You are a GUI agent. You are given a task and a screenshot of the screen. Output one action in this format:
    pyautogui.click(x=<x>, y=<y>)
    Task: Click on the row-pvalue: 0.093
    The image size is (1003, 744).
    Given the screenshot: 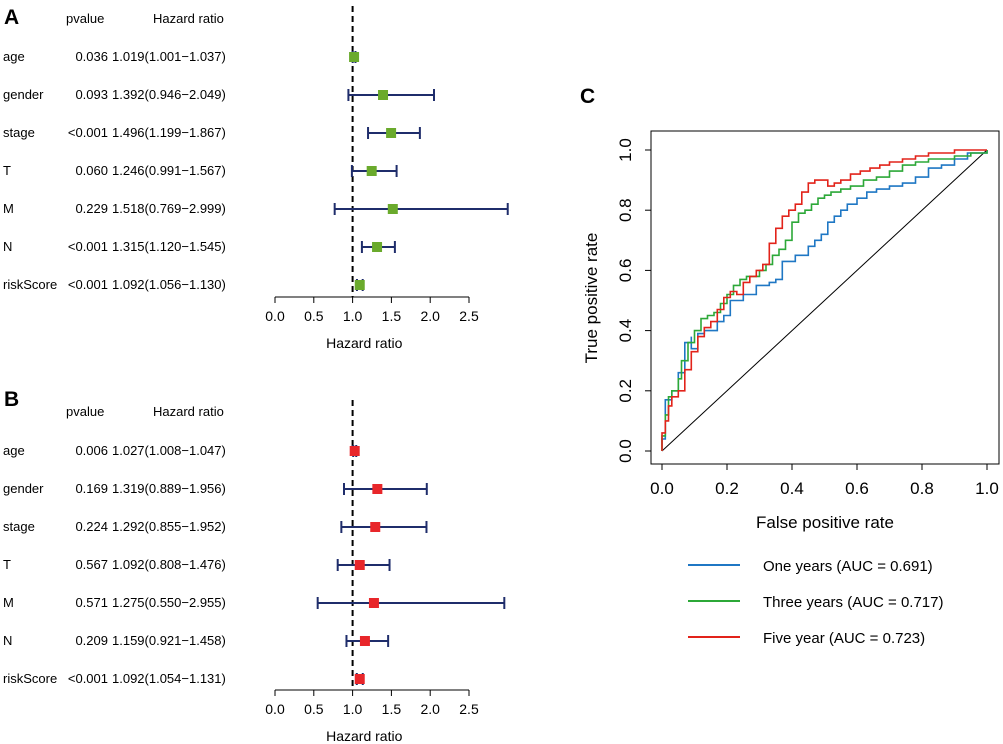 What is the action you would take?
    pyautogui.click(x=91, y=94)
    